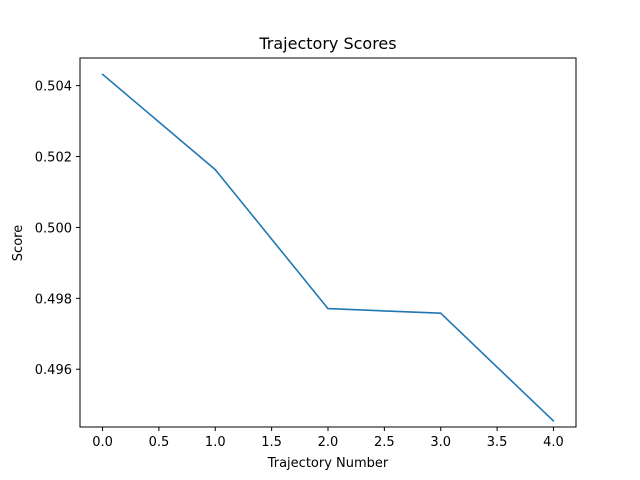 Image resolution: width=640 pixels, height=480 pixels. I want to click on x-tick-label: 1.5, so click(271, 442).